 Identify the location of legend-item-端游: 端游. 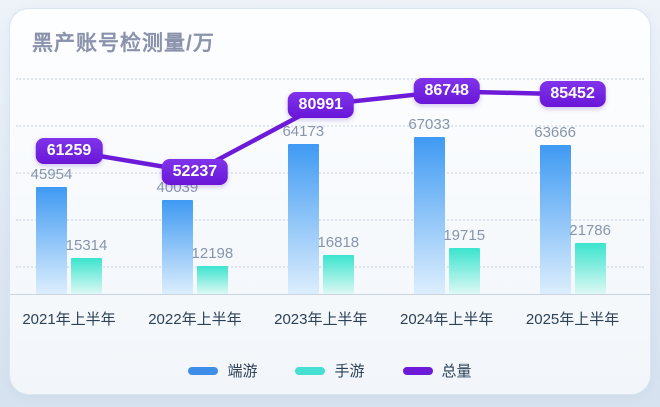
(222, 370).